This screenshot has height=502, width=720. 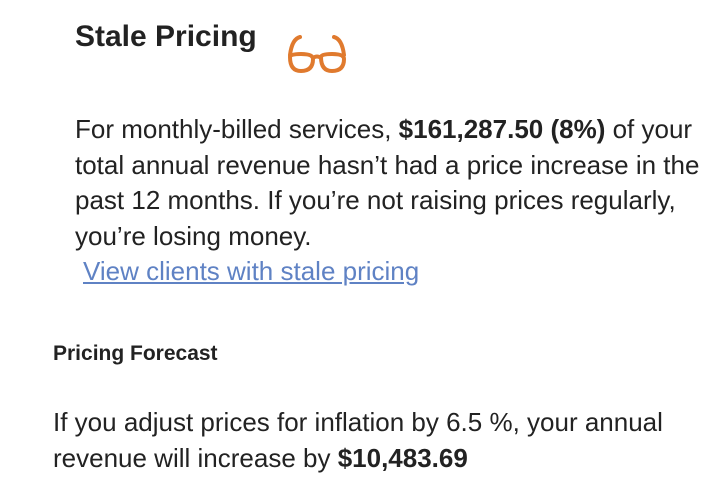 What do you see at coordinates (317, 54) in the screenshot?
I see `glasses-icon` at bounding box center [317, 54].